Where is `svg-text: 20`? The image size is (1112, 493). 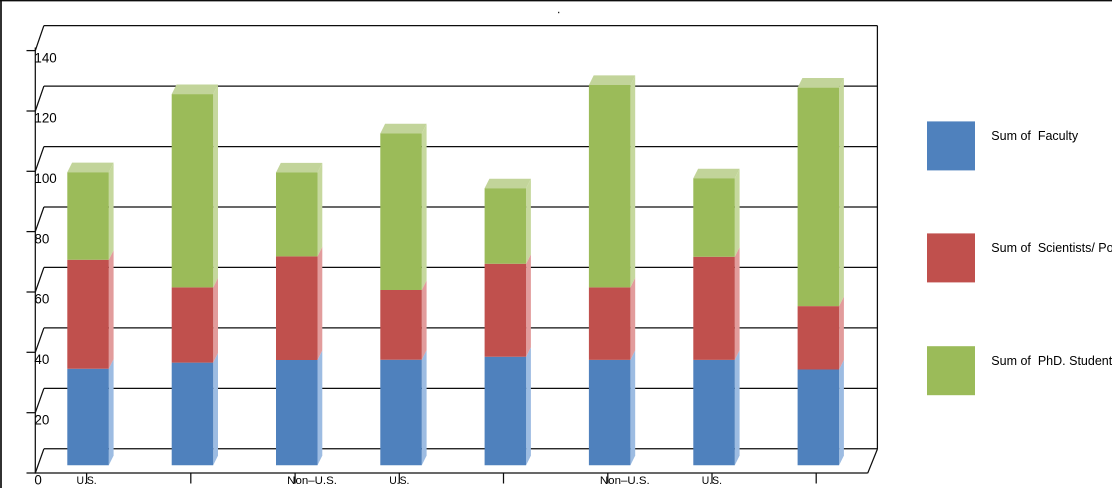
svg-text: 20 is located at coordinates (41, 419).